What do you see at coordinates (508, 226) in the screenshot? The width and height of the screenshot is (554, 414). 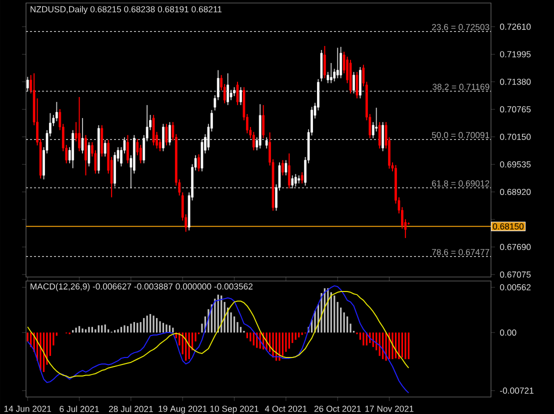 I see `ref-line-label: 0.68150` at bounding box center [508, 226].